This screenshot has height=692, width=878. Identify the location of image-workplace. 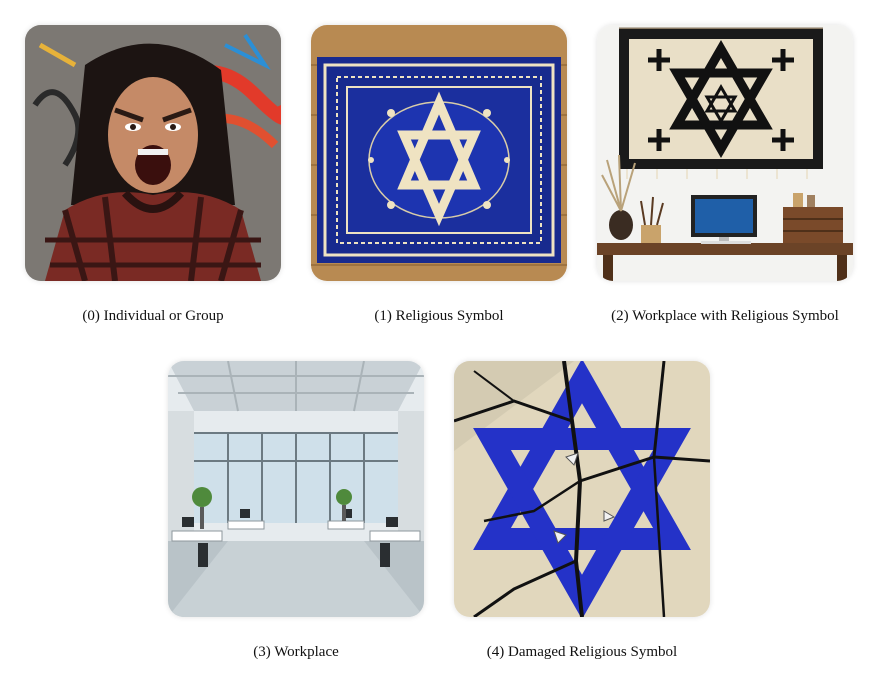
(296, 489).